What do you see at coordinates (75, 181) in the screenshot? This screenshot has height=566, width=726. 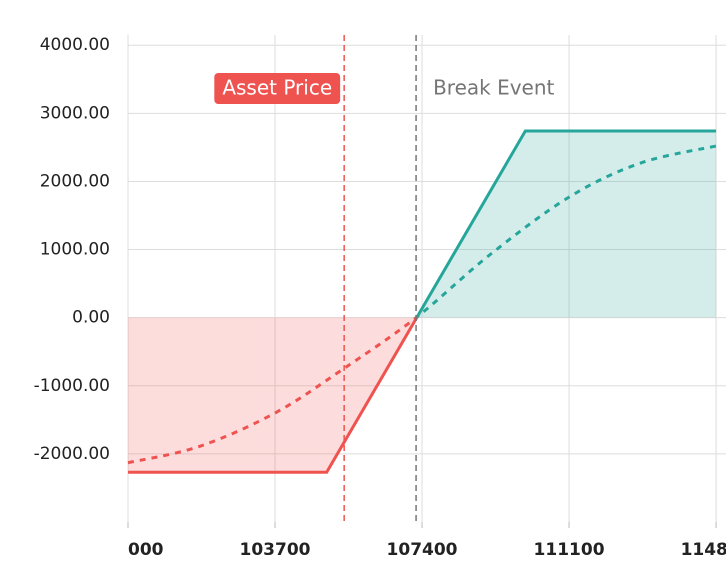 I see `y-tick-label: 2000.00` at bounding box center [75, 181].